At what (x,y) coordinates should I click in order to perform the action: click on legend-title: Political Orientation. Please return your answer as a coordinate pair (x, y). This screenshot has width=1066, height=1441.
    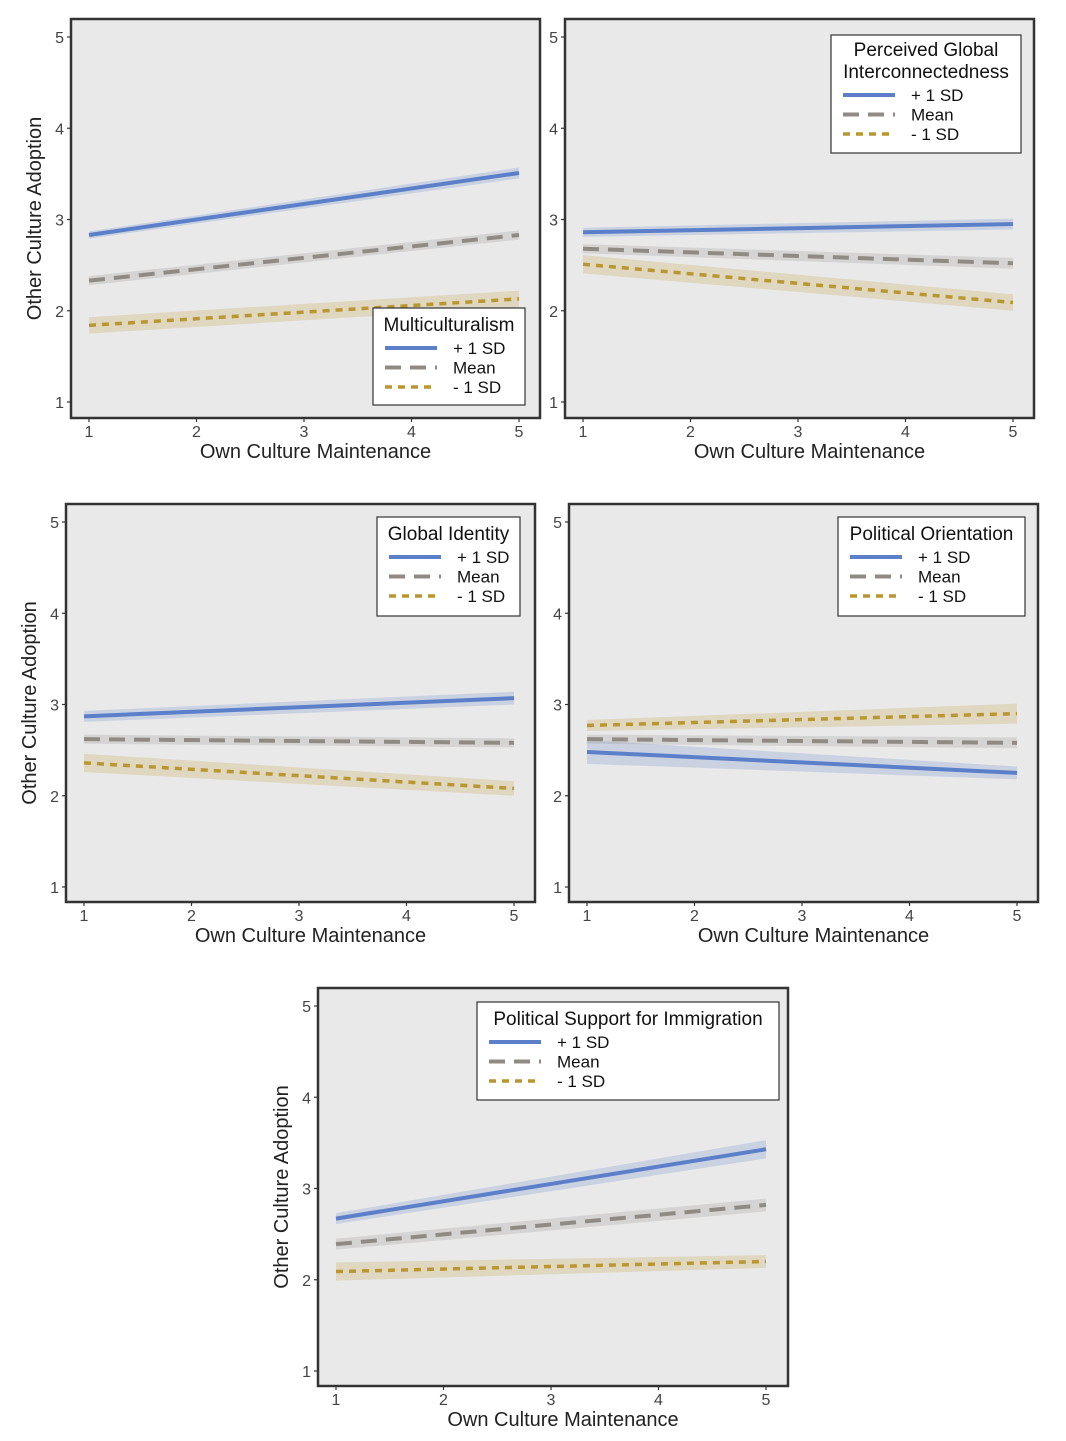
    Looking at the image, I should click on (932, 534).